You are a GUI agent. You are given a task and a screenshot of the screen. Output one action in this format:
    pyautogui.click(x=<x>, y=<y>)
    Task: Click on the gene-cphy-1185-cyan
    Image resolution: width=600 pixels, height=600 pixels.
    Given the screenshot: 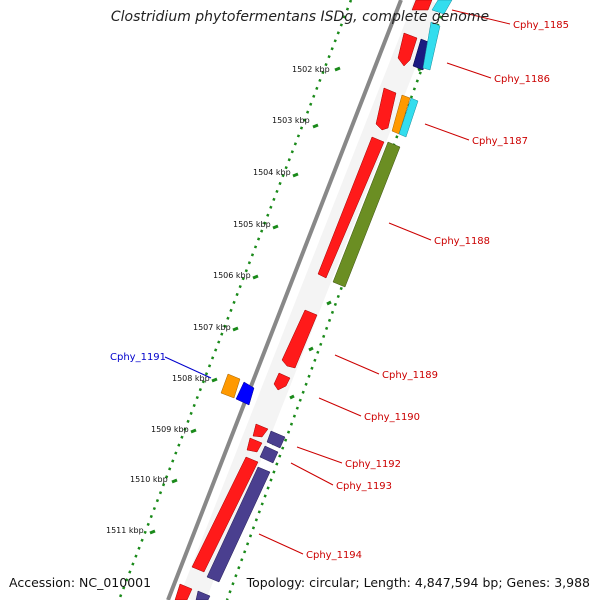 What is the action you would take?
    pyautogui.click(x=442, y=7)
    